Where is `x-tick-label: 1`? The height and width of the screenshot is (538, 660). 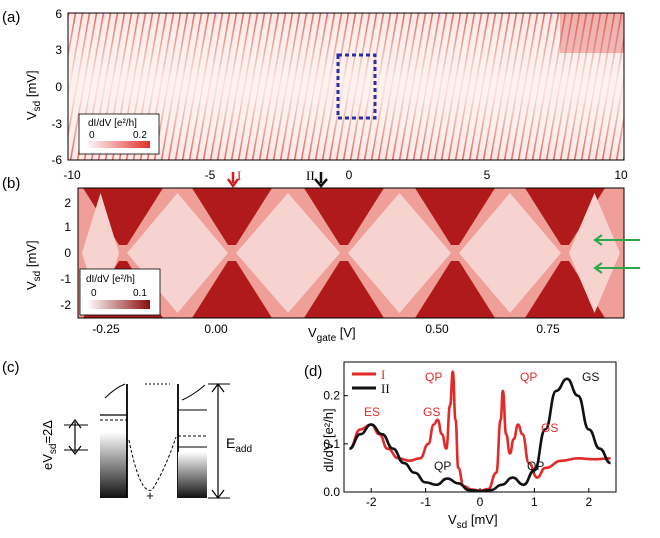
x-tick-label: 1 is located at coordinates (534, 502).